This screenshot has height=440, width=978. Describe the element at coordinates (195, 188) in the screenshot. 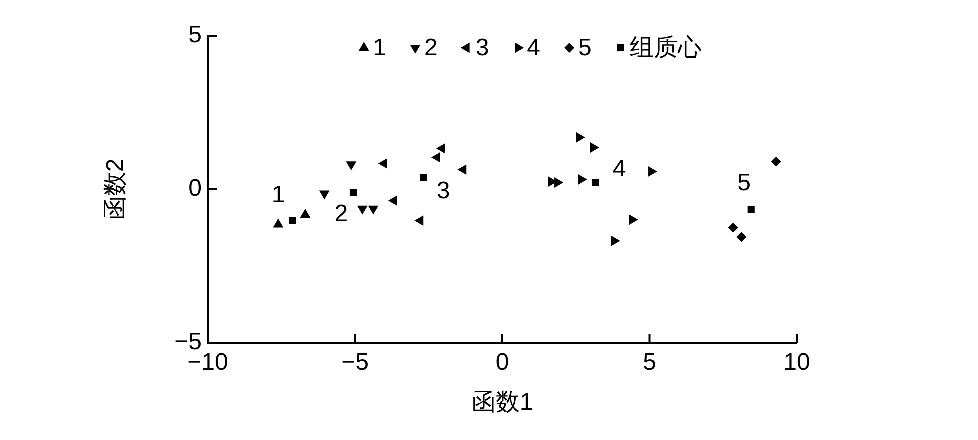

I see `y-tick-label: 0` at that location.